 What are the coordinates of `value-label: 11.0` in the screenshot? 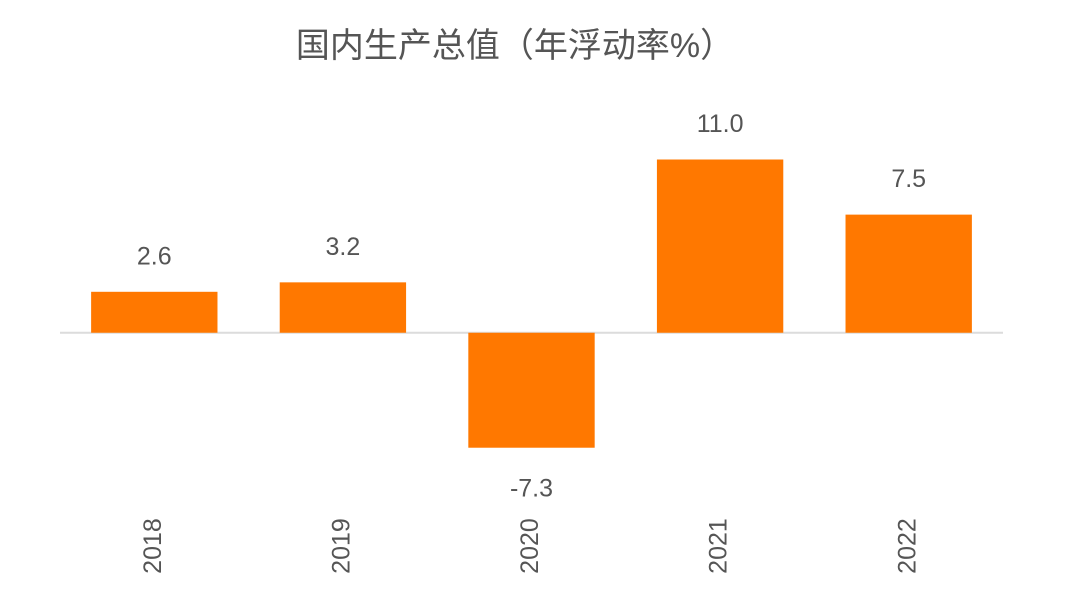 It's located at (720, 124).